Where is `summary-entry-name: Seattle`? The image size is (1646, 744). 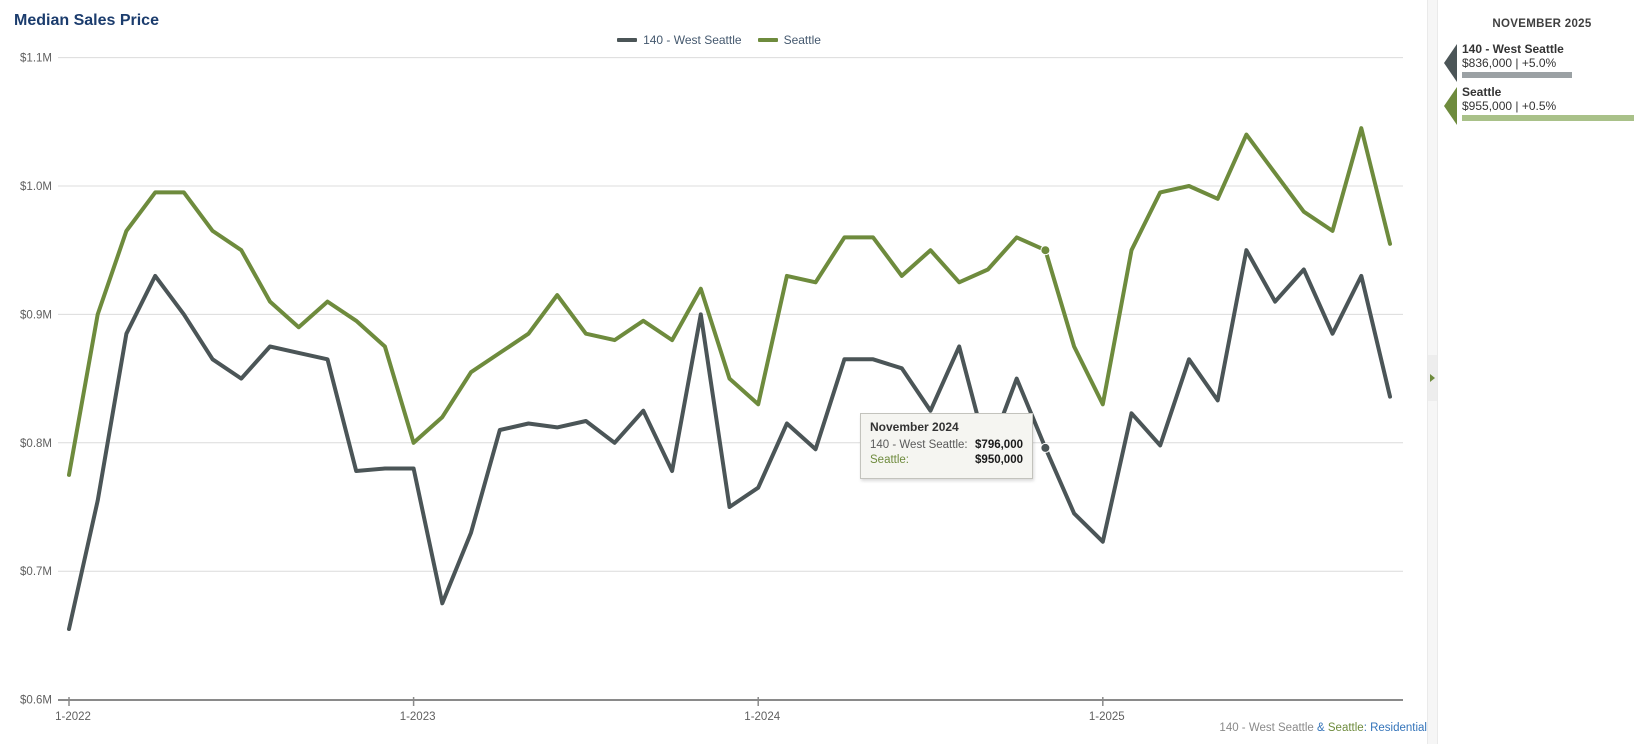 summary-entry-name: Seattle is located at coordinates (1482, 92).